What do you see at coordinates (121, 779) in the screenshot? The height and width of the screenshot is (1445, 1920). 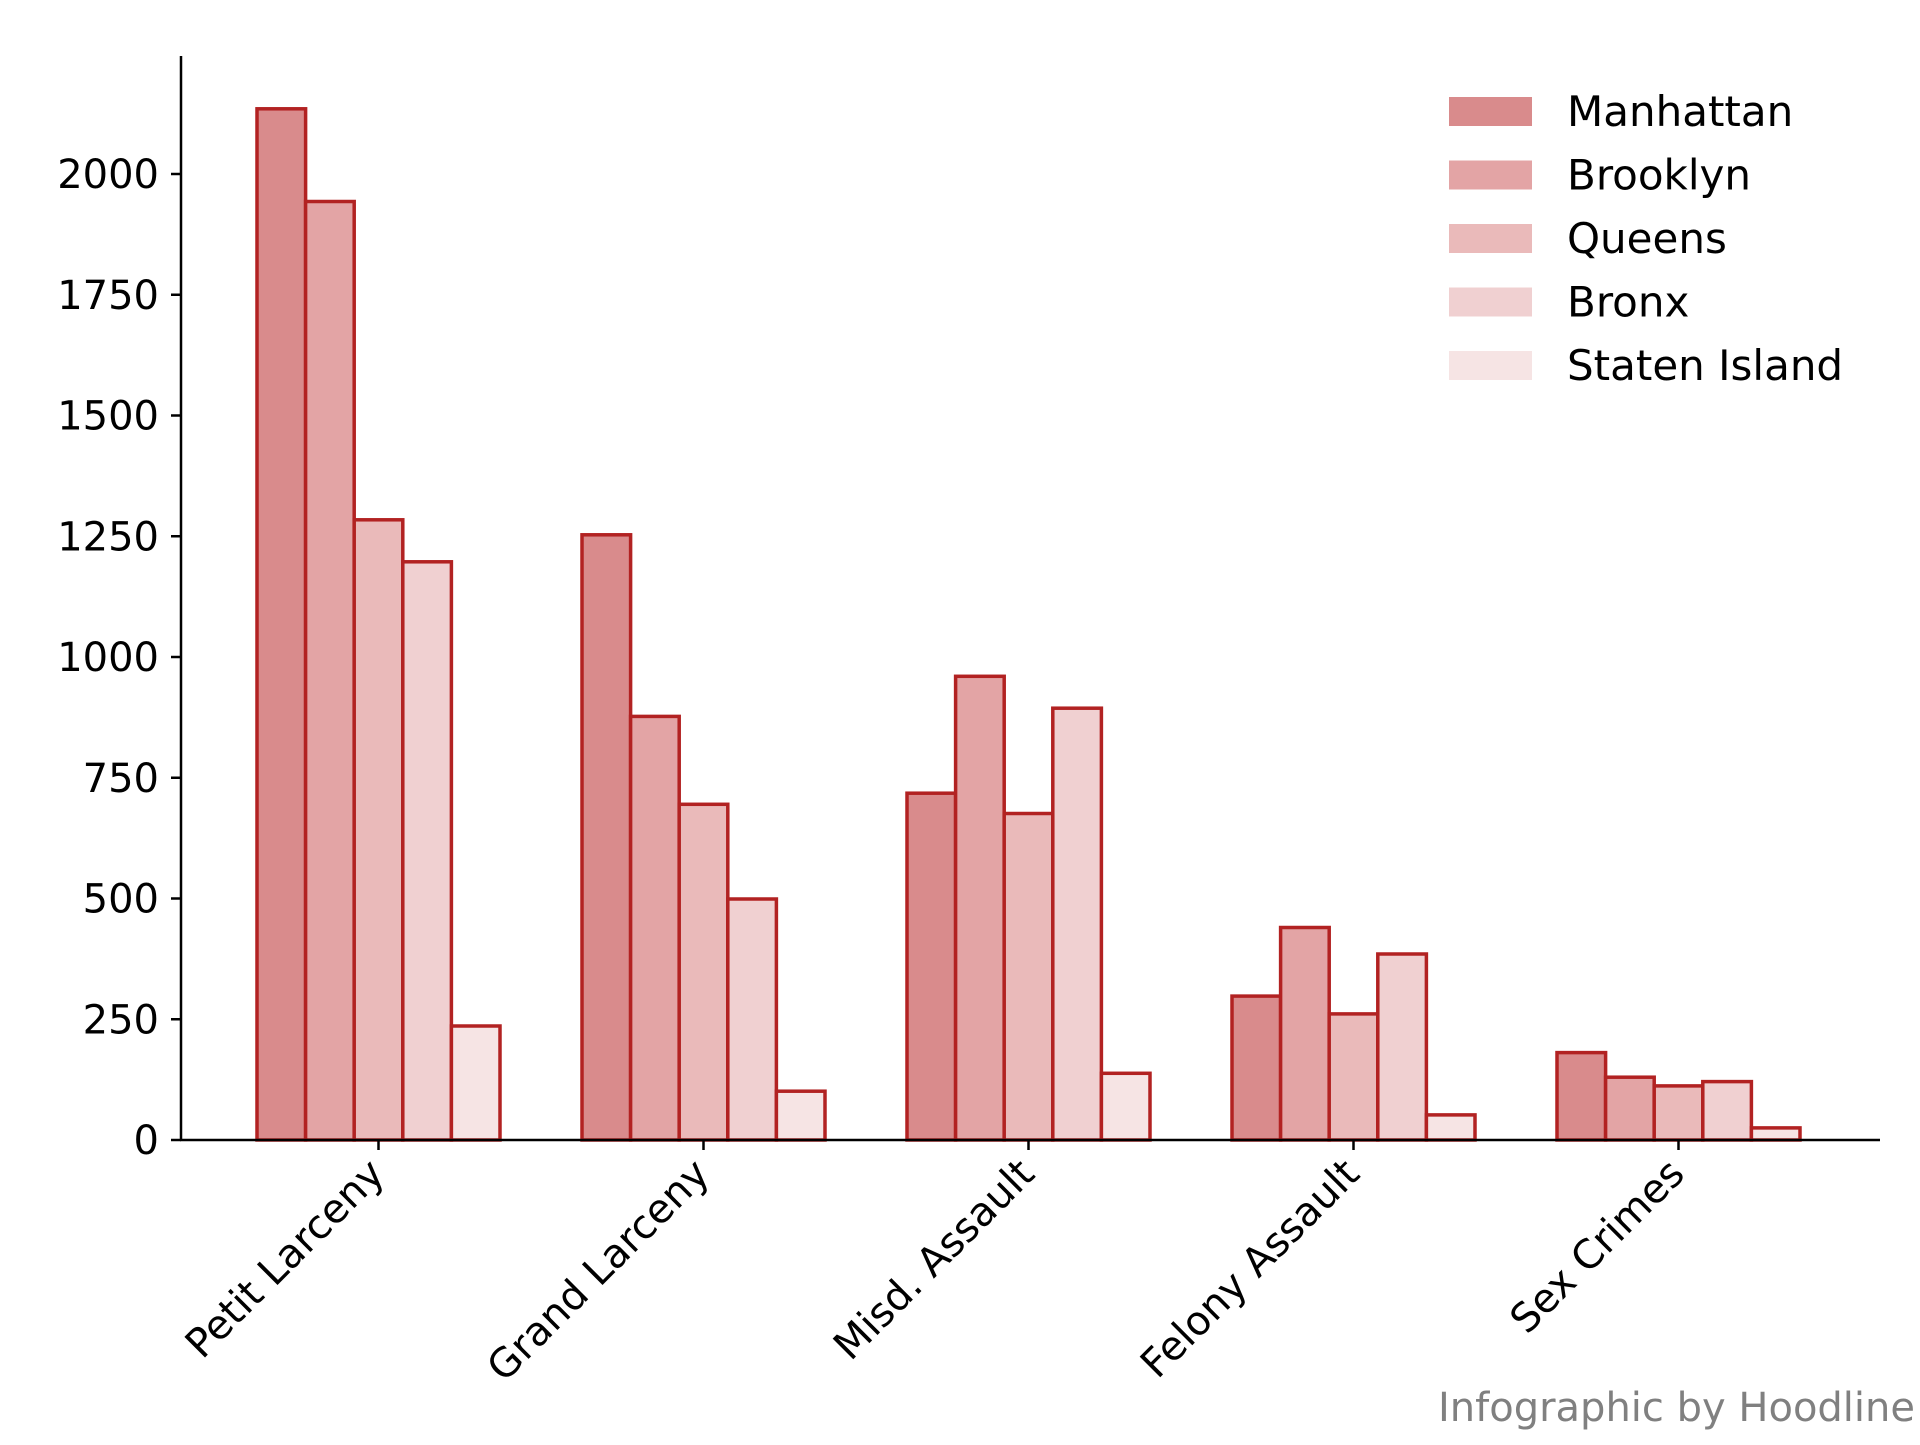 I see `y-tick-label: 750` at bounding box center [121, 779].